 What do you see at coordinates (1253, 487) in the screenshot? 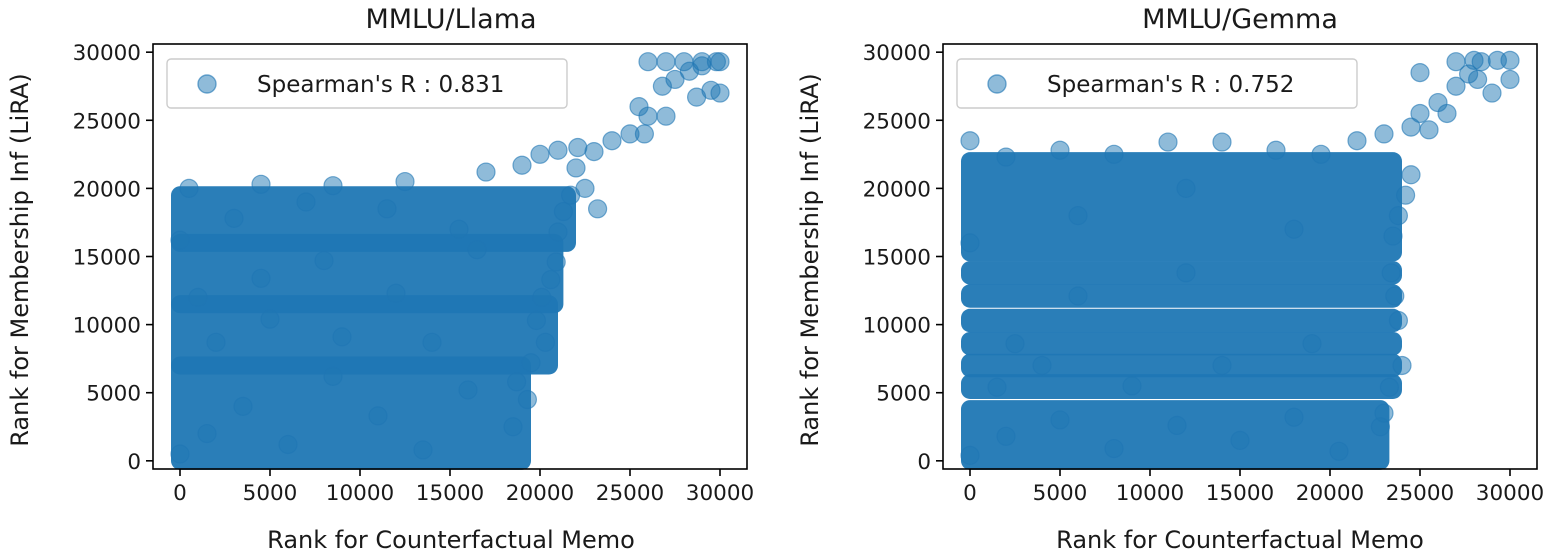
I see `x-ticks: 0 5000 10000 15000 20000 25000 30000` at bounding box center [1253, 487].